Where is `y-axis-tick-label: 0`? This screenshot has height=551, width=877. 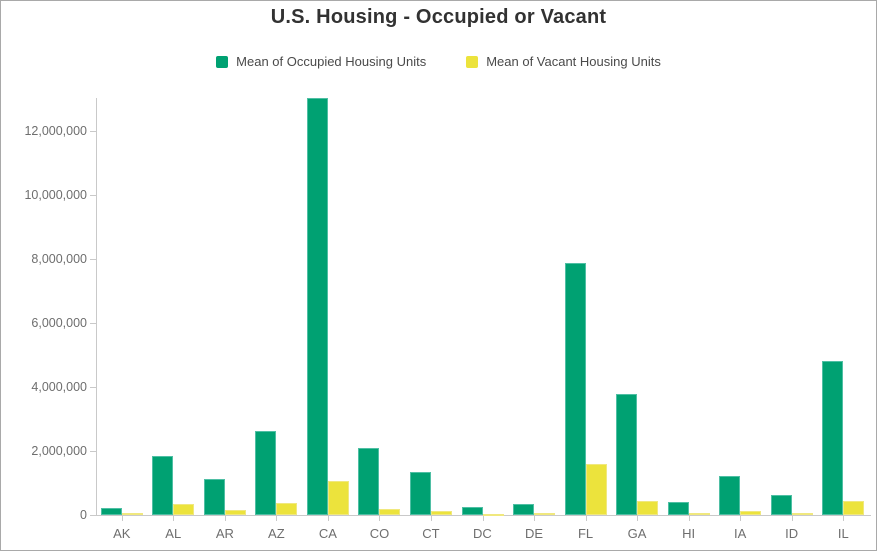 y-axis-tick-label: 0 is located at coordinates (83, 515).